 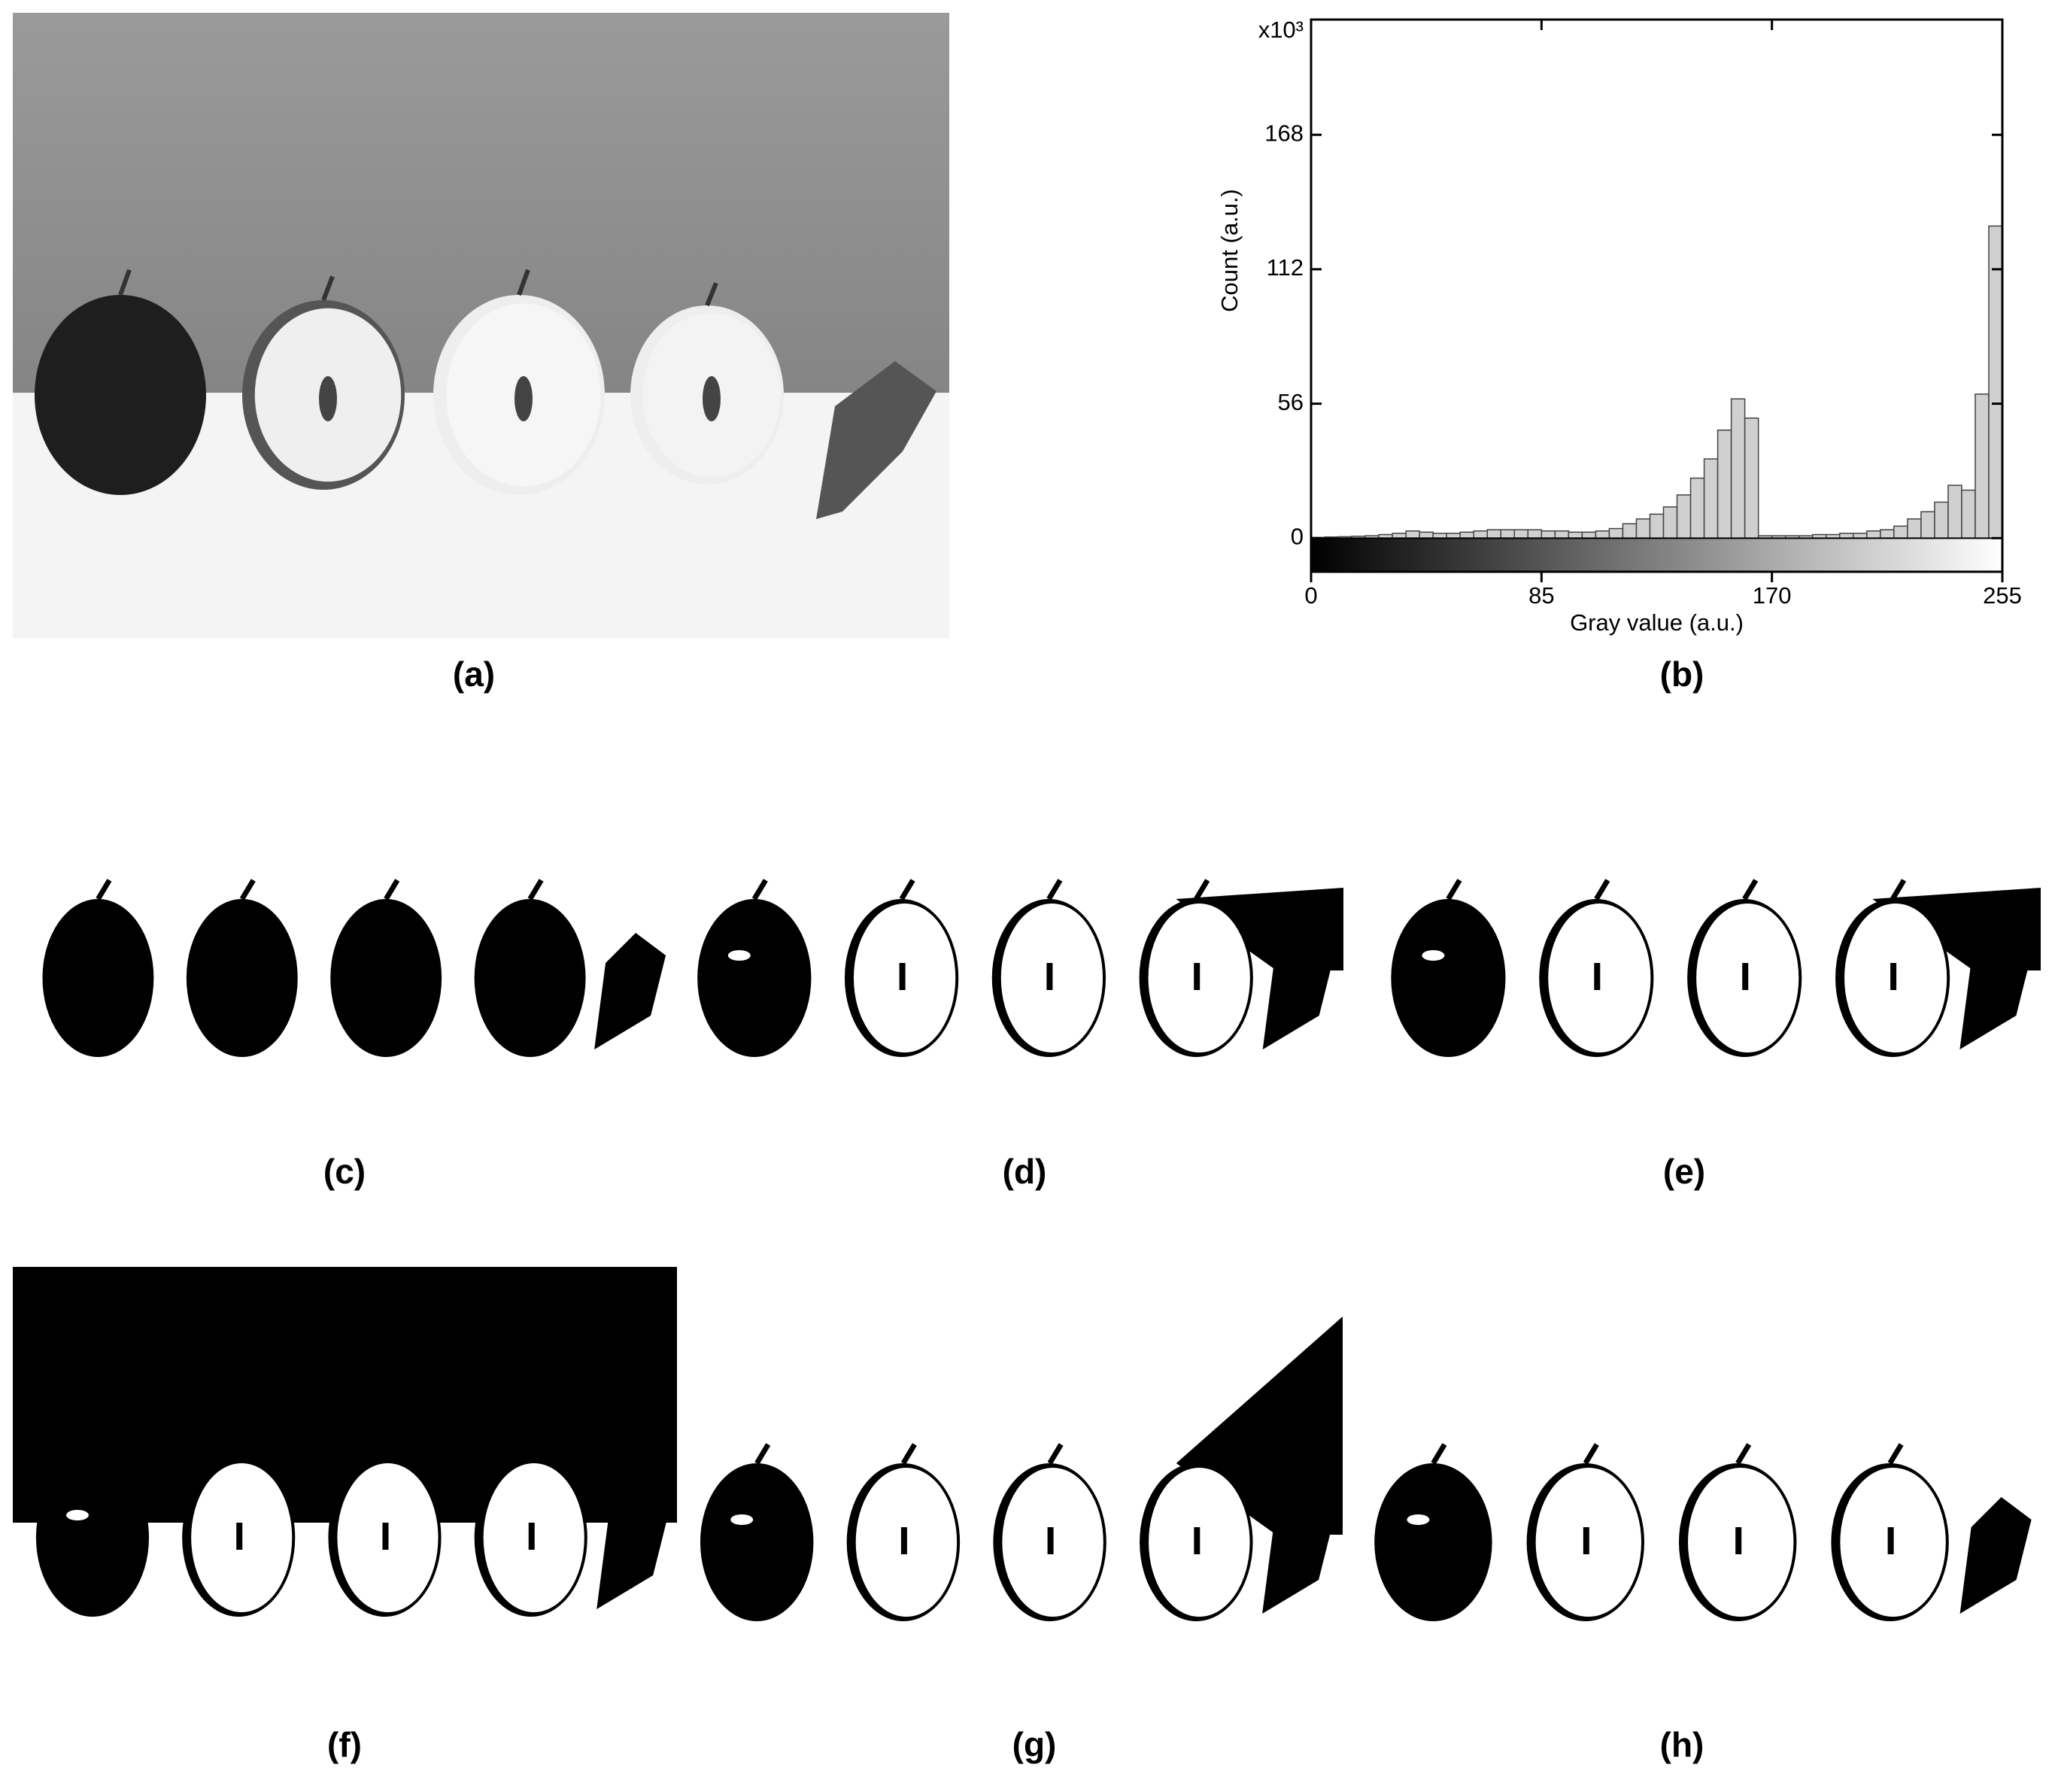 I want to click on leaf, so click(x=876, y=440).